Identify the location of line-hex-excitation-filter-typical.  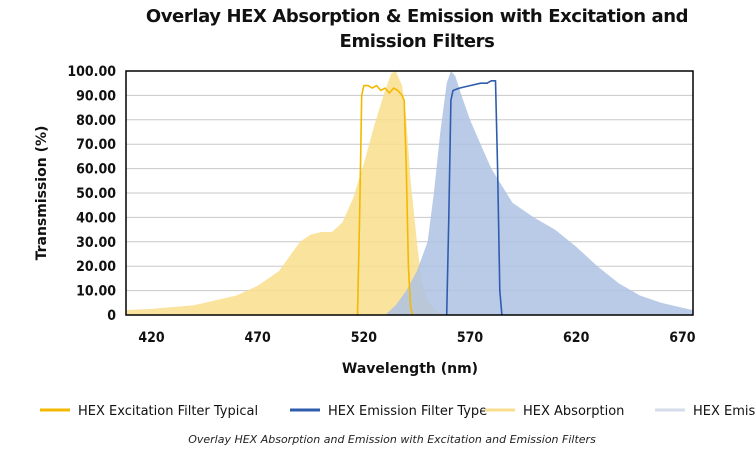
(385, 200).